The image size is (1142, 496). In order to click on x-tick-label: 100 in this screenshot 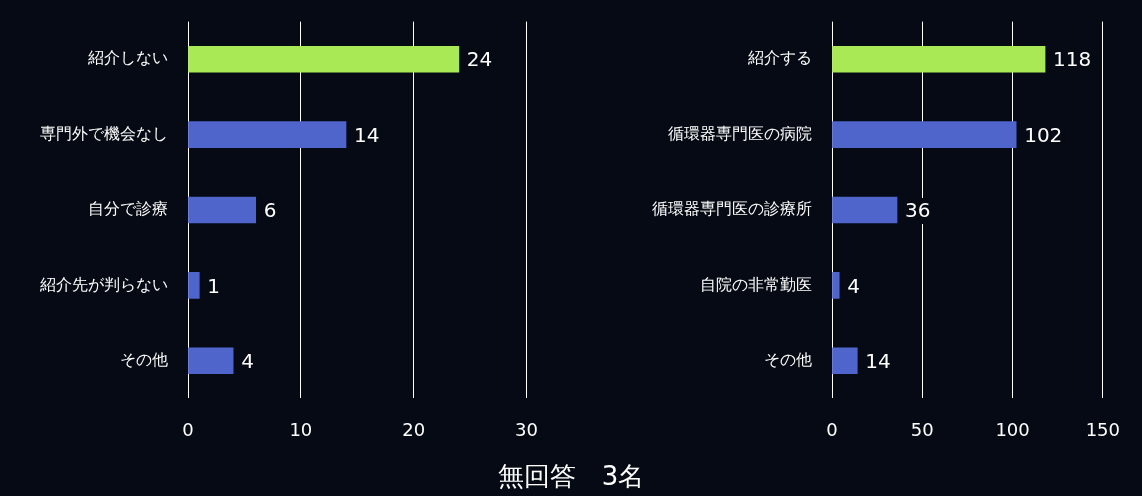, I will do `click(1012, 429)`.